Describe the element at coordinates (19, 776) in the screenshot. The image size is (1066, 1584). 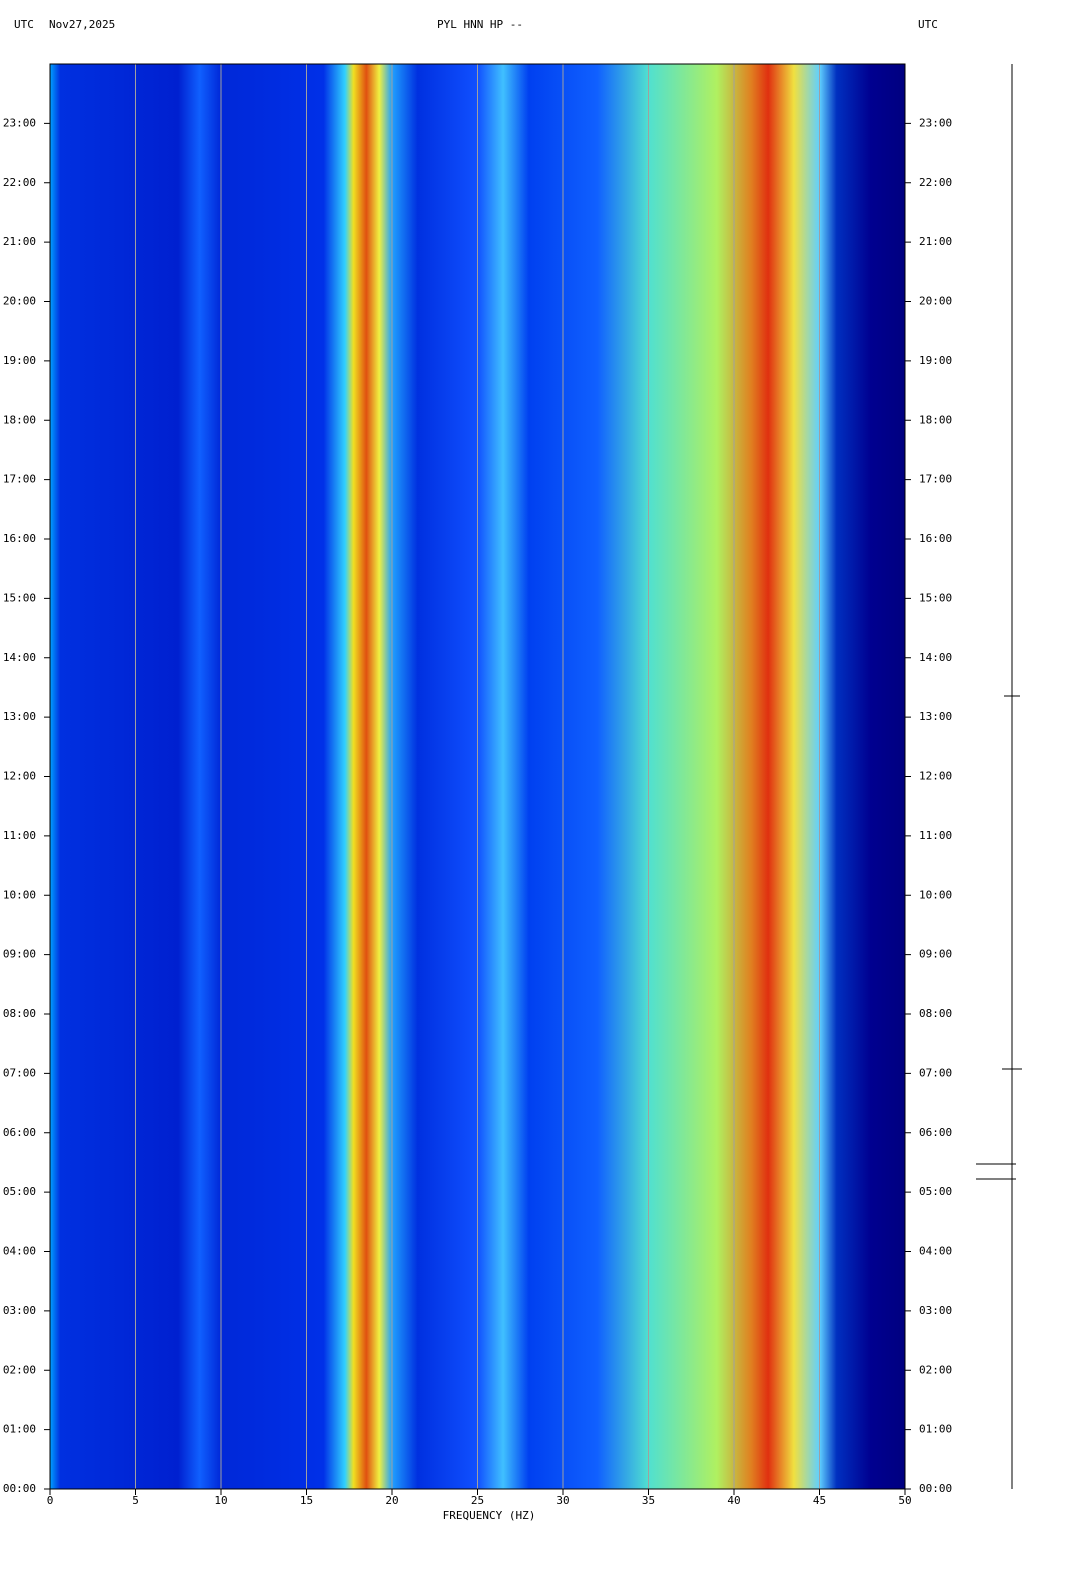
I see `y-tick-label: 12:00` at that location.